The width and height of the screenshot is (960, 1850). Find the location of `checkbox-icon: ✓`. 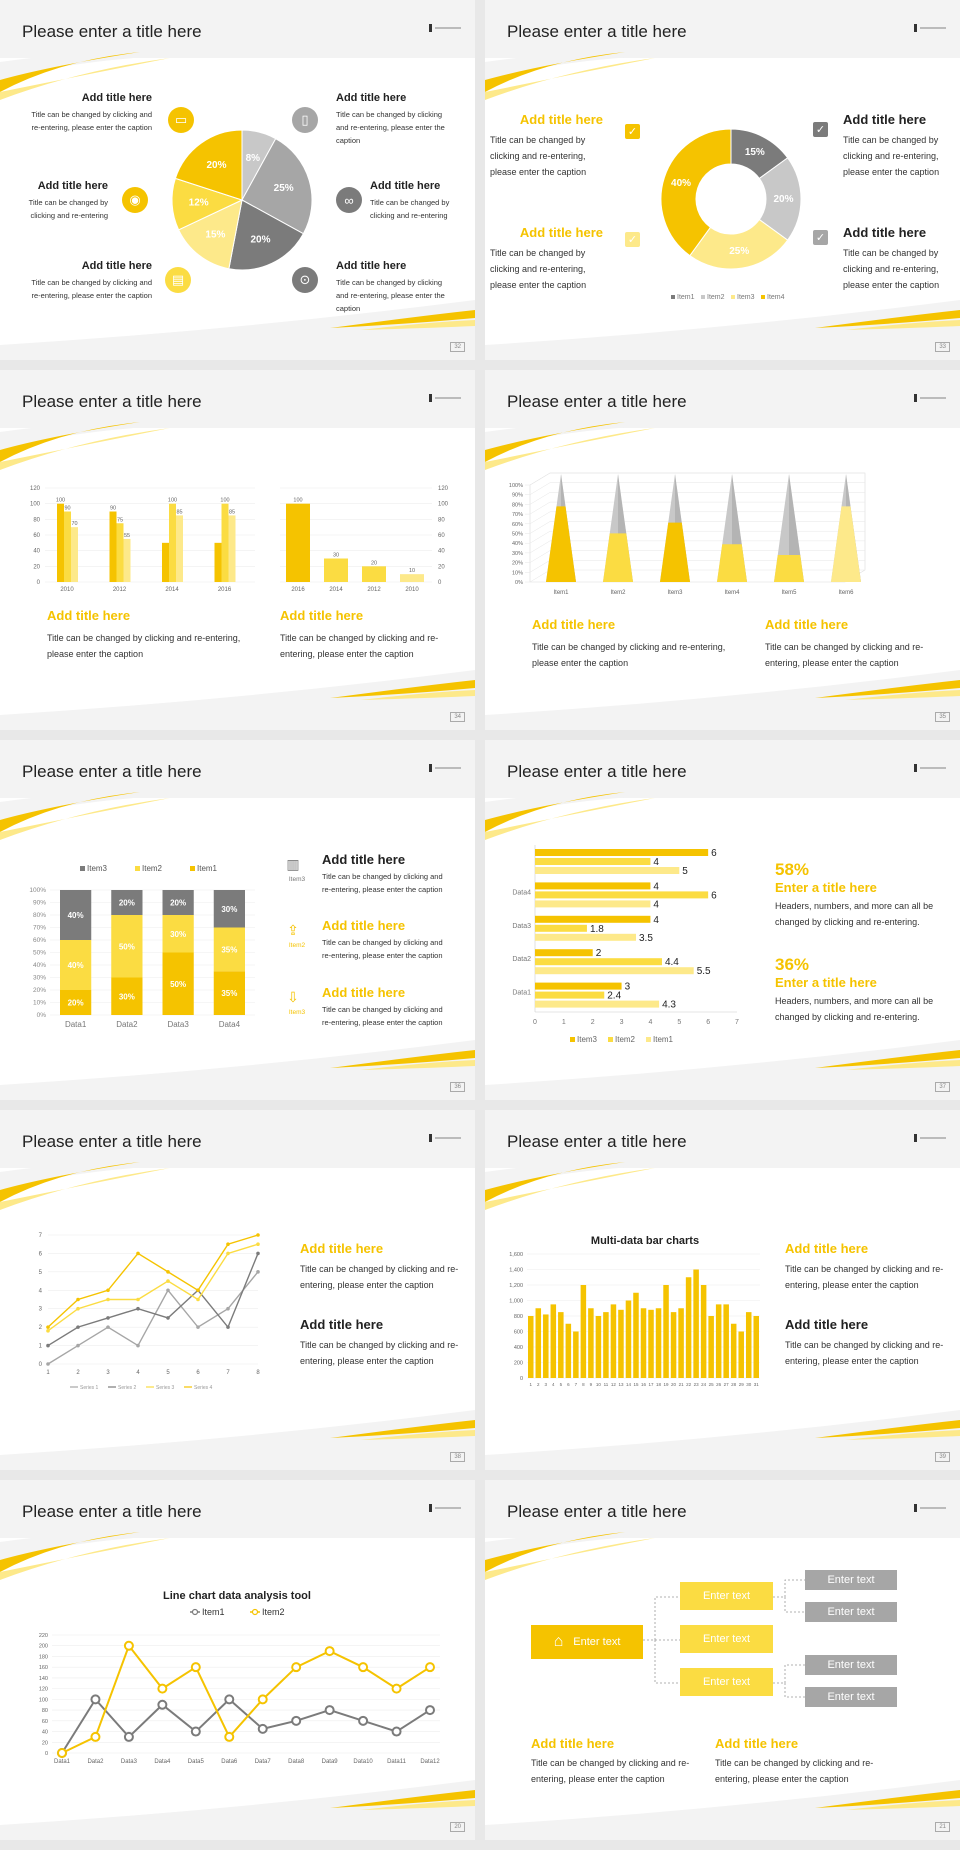

checkbox-icon: ✓ is located at coordinates (632, 131).